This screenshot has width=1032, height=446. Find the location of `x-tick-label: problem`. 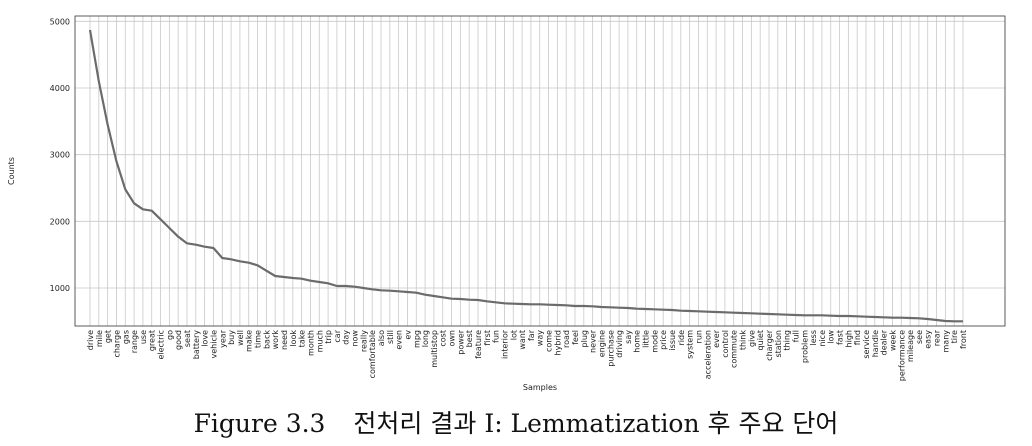

x-tick-label: problem is located at coordinates (804, 346).